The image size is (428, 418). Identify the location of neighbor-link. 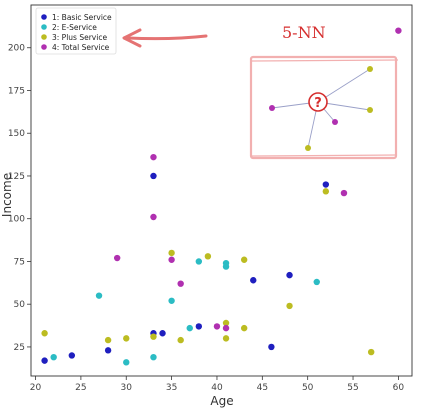
(344, 85).